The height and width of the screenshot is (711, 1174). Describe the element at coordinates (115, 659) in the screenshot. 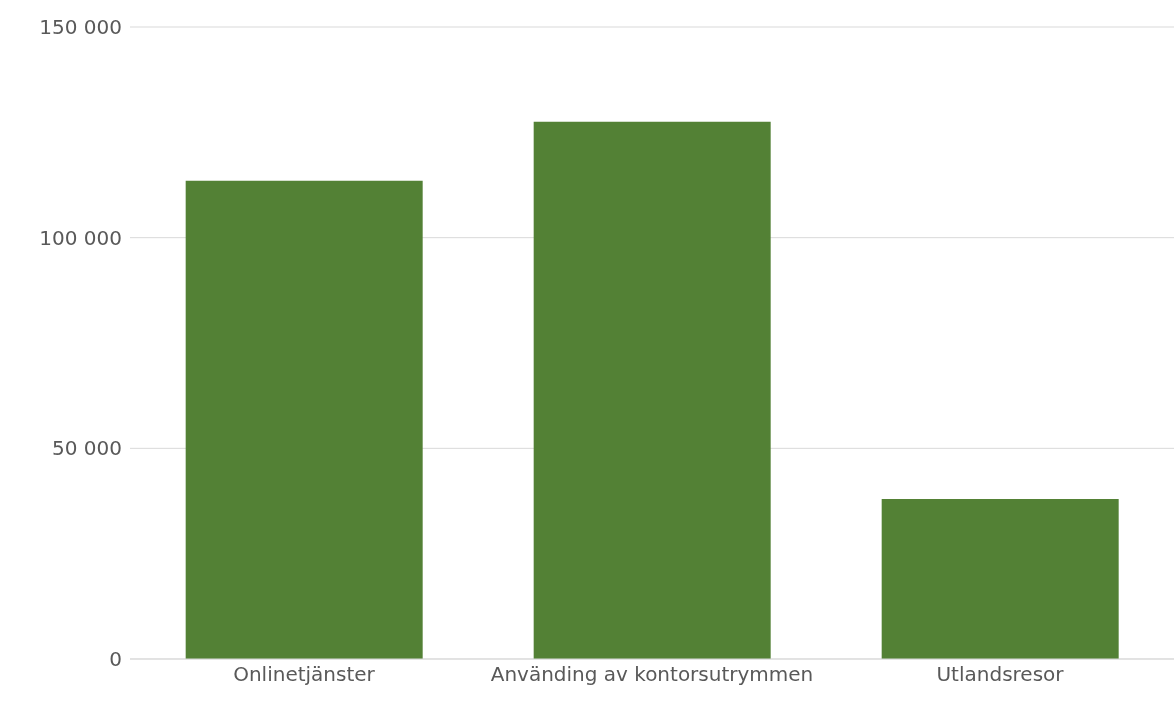

I see `y-tick-label: 0` at that location.